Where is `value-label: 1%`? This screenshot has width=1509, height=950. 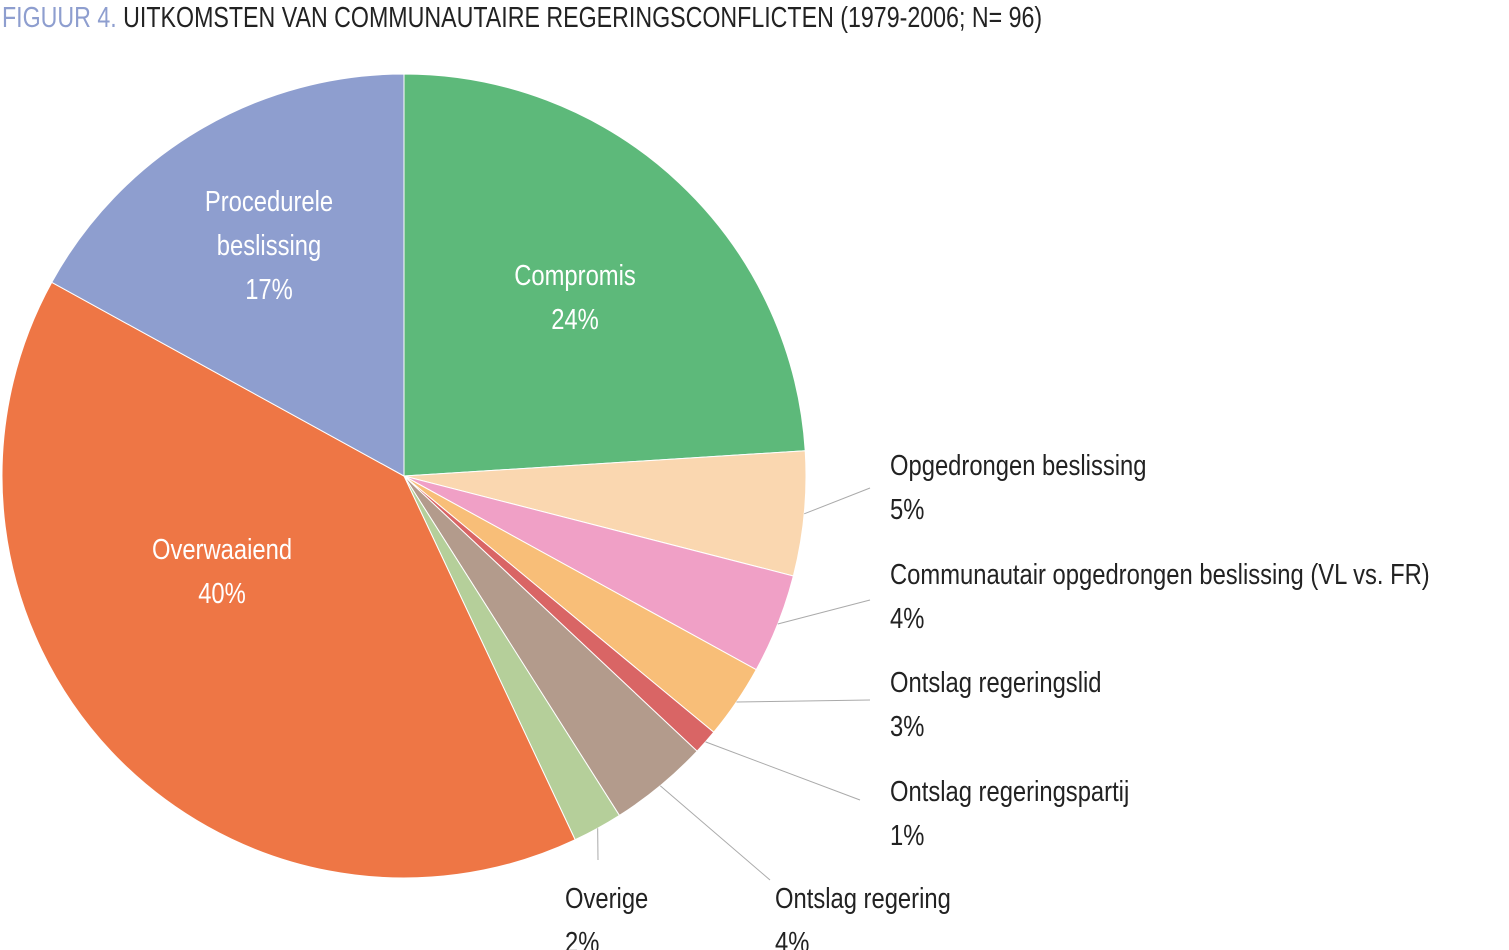
value-label: 1% is located at coordinates (907, 836).